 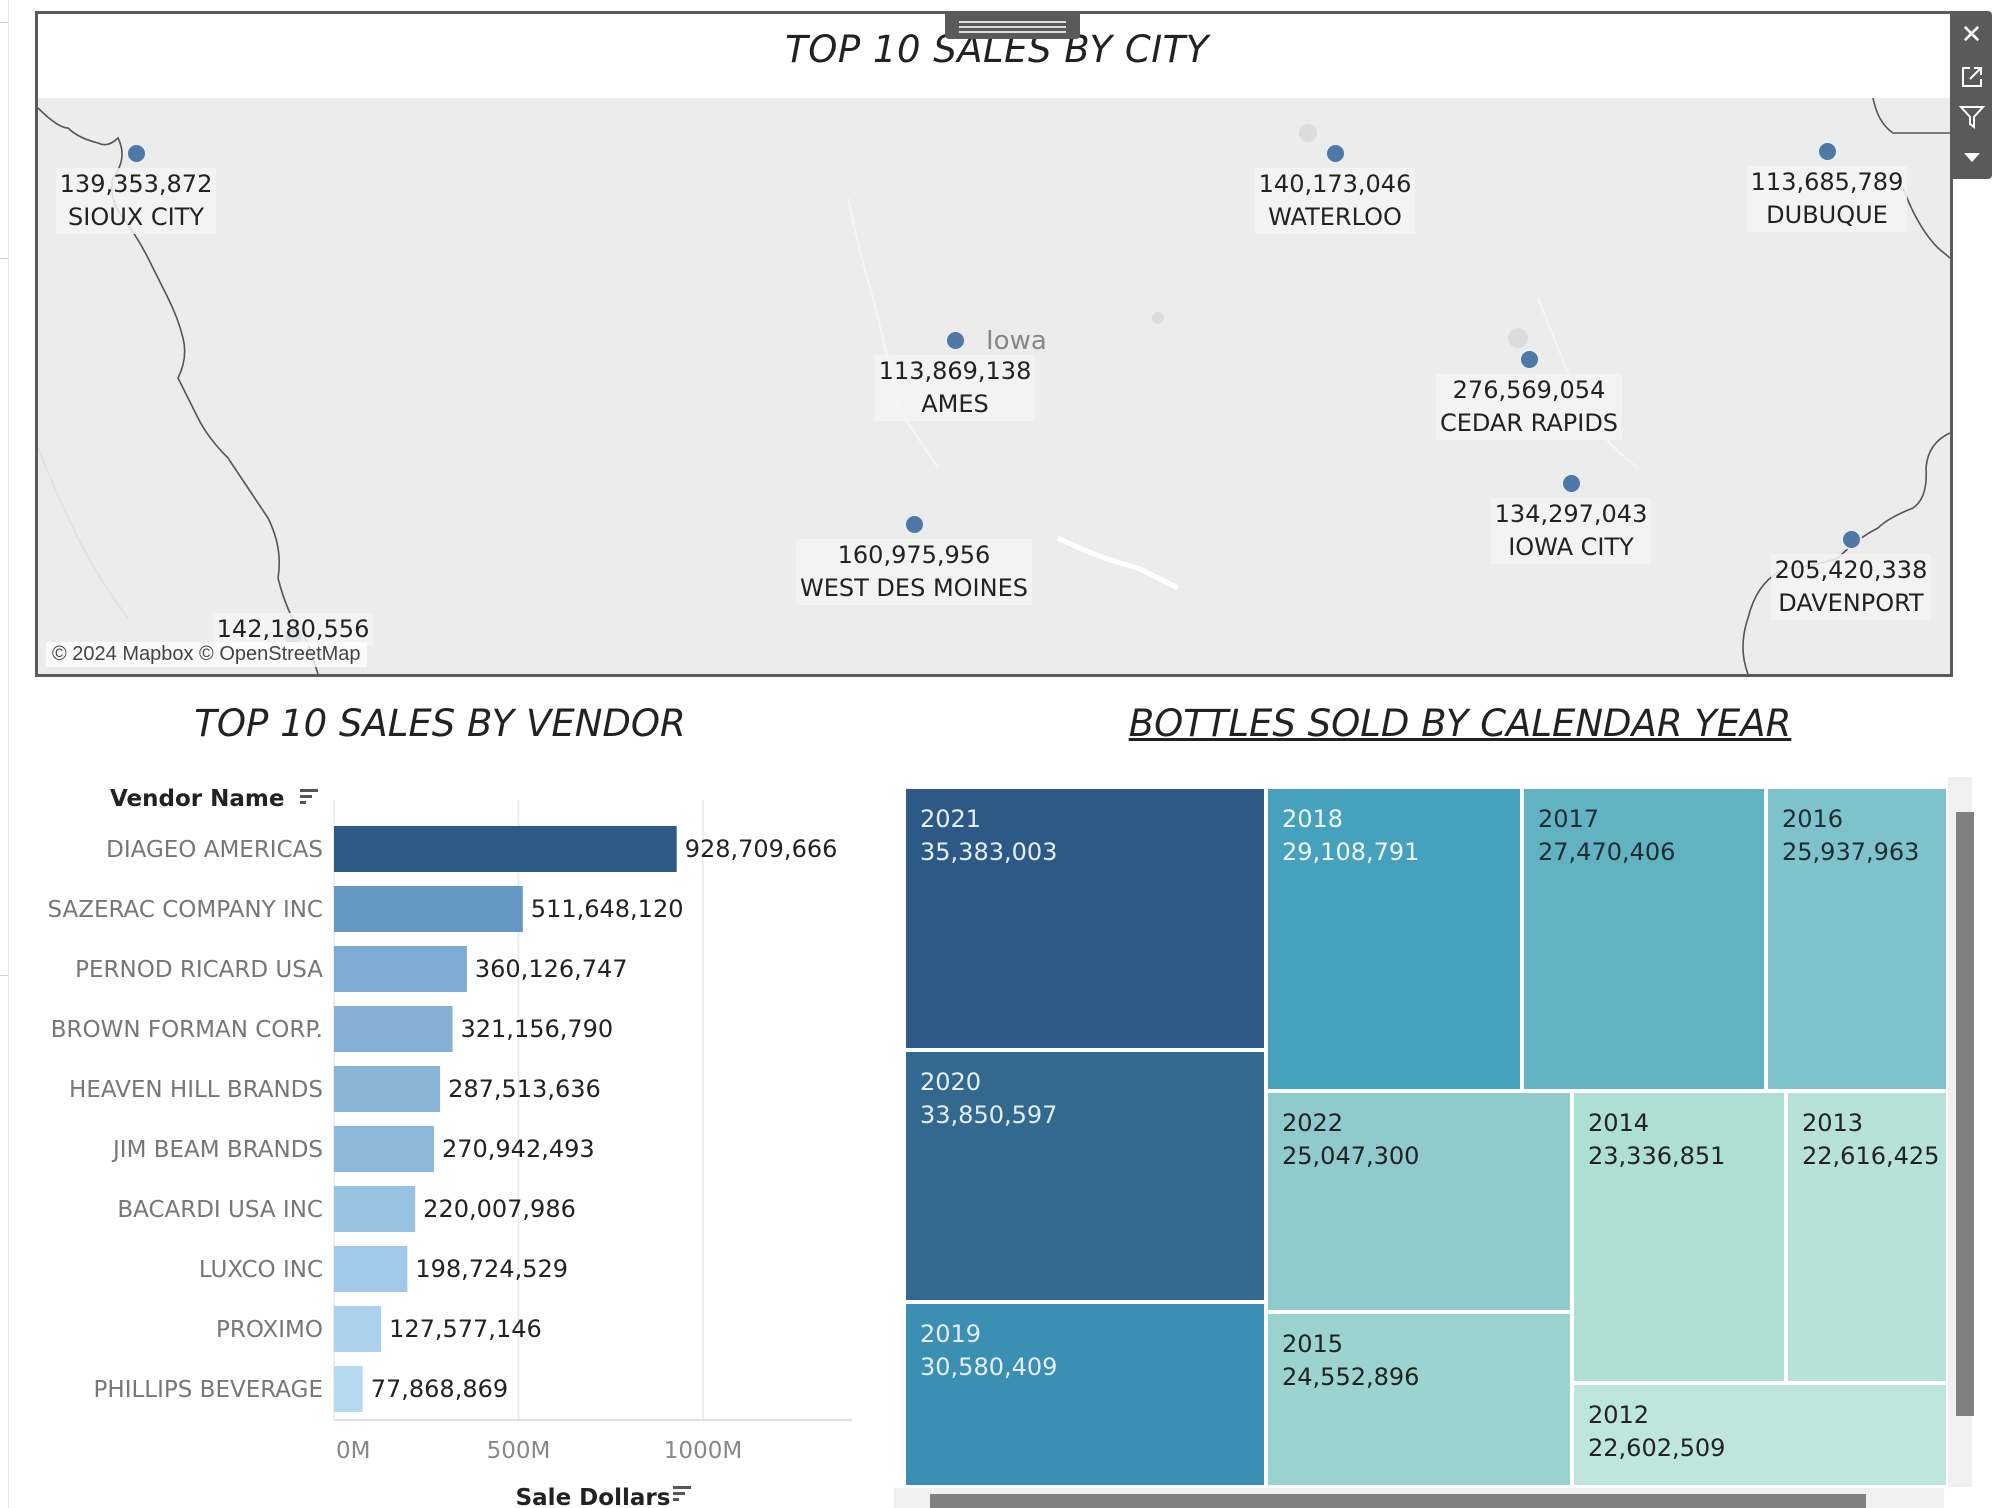 I want to click on x-sort-icon, so click(x=682, y=1493).